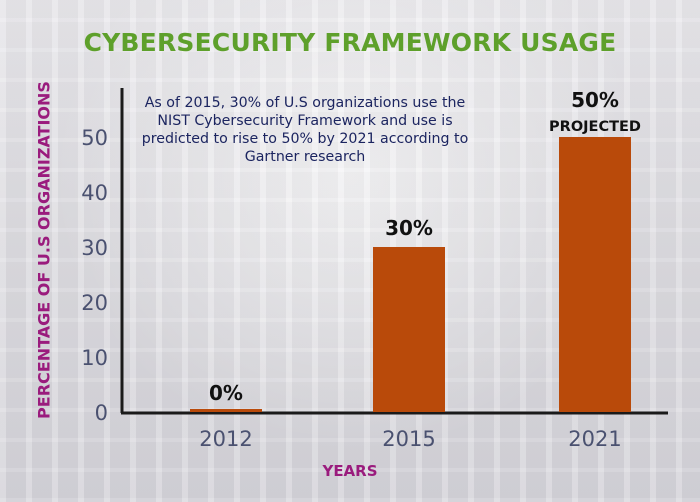 The image size is (700, 502). What do you see at coordinates (94, 358) in the screenshot?
I see `y-tick-label: 10` at bounding box center [94, 358].